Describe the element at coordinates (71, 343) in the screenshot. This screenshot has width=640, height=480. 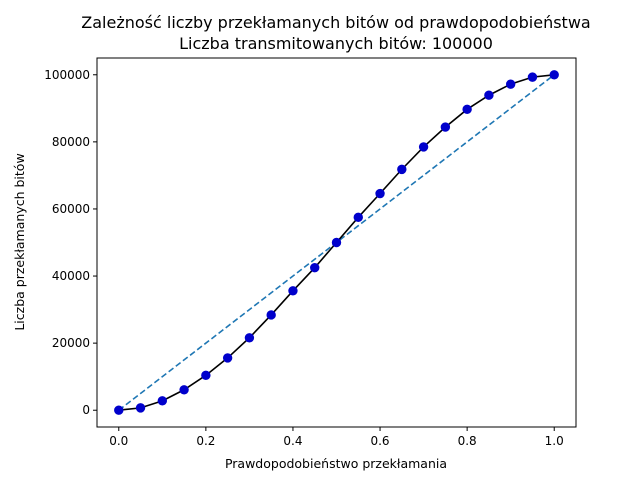
I see `y-tick-label: 20000` at that location.